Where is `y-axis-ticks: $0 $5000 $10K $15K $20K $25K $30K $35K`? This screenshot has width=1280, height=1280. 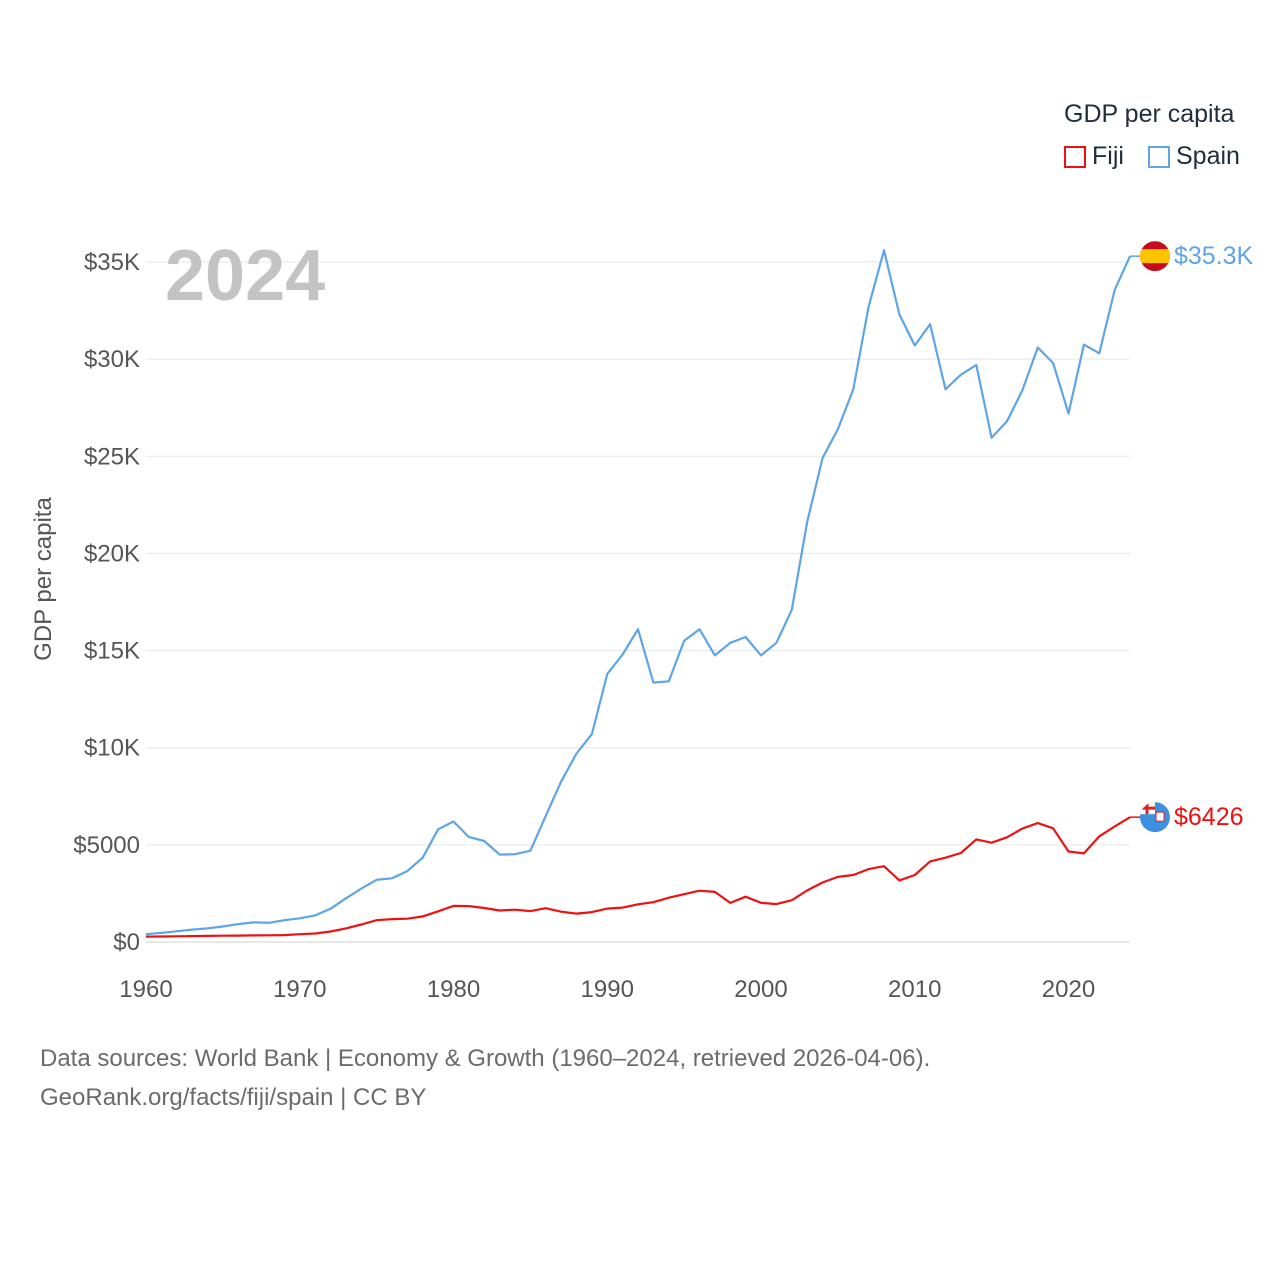
y-axis-ticks: $0 $5000 $10K $15K $20K $25K $30K $35K is located at coordinates (106, 602).